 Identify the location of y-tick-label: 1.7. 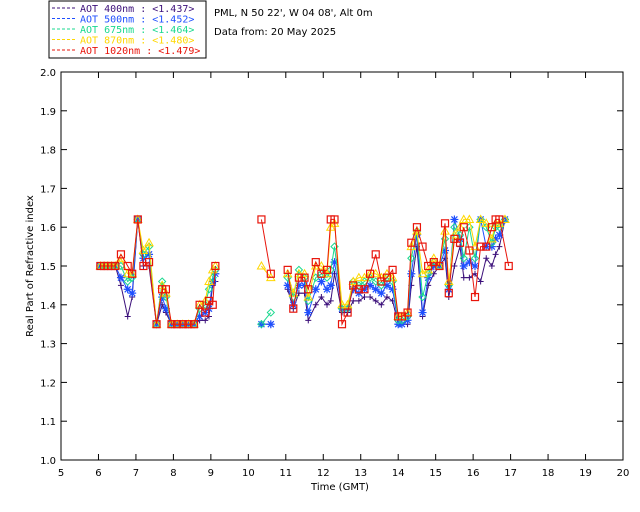
(48, 189).